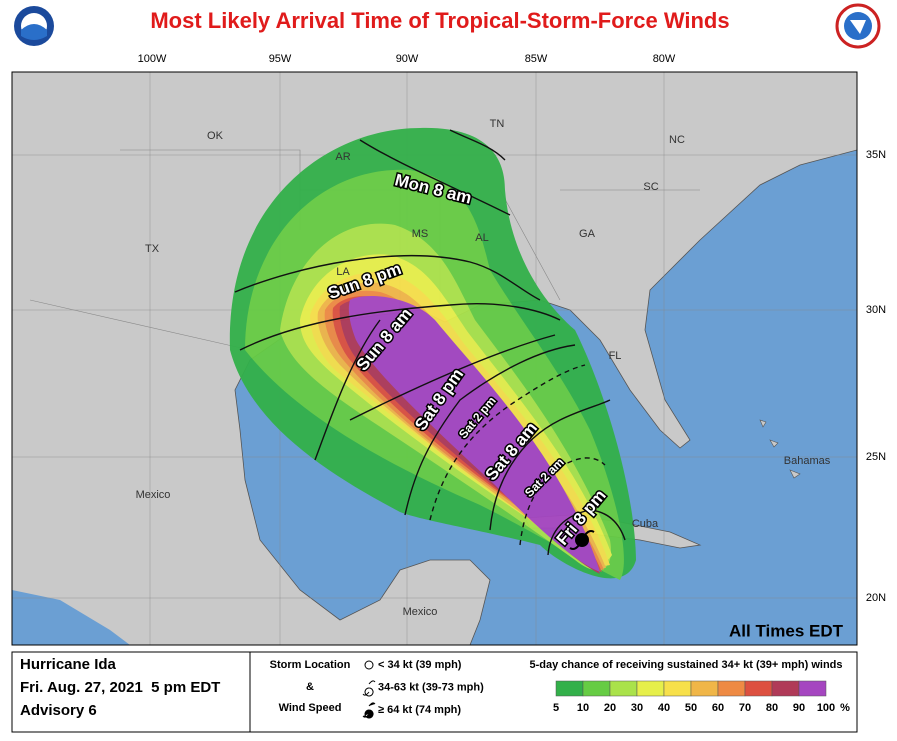  Describe the element at coordinates (369, 665) in the screenshot. I see `weak-symbol` at that location.